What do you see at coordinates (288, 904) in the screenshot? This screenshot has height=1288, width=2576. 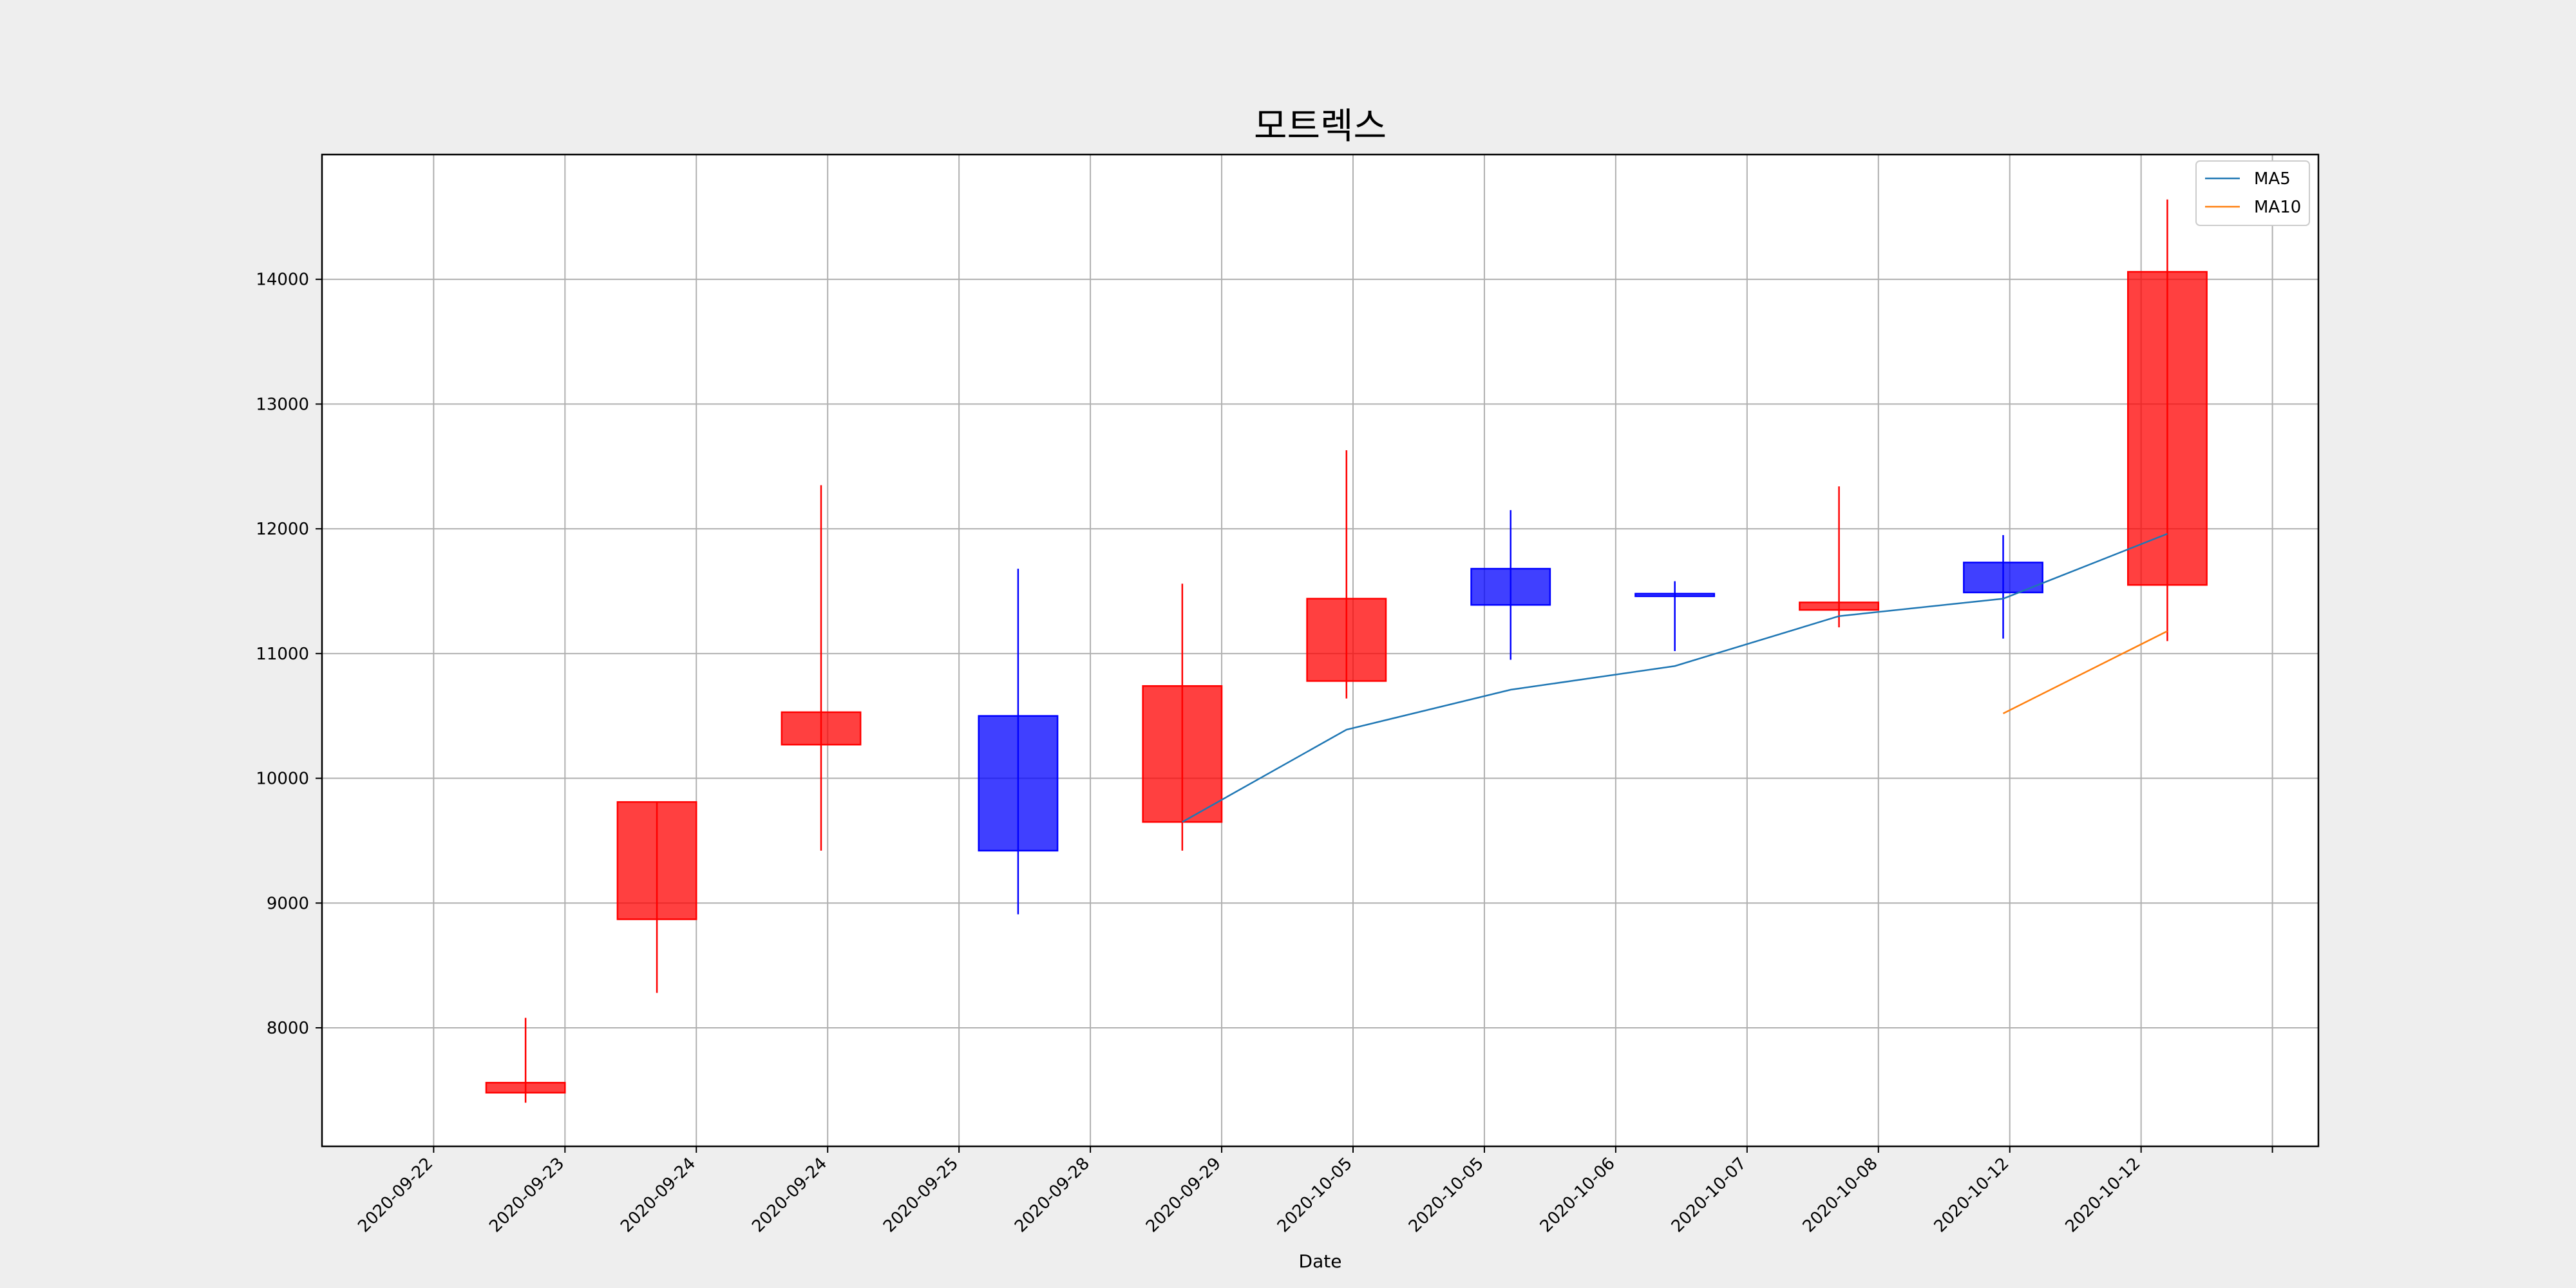 I see `y-tick-label: 9000` at bounding box center [288, 904].